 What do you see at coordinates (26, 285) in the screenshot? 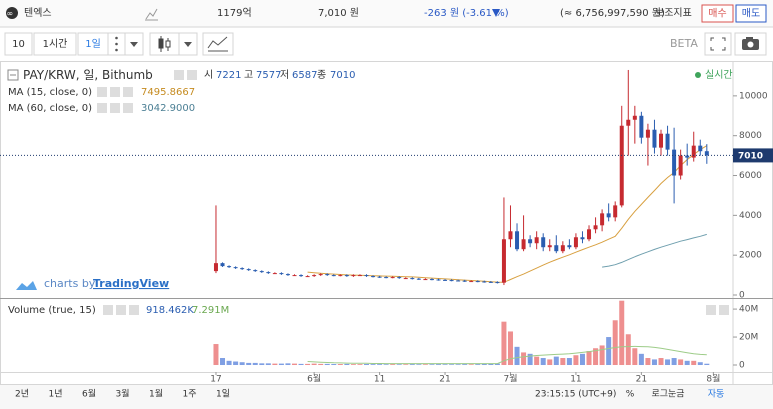
I see `tradingview-logo` at bounding box center [26, 285].